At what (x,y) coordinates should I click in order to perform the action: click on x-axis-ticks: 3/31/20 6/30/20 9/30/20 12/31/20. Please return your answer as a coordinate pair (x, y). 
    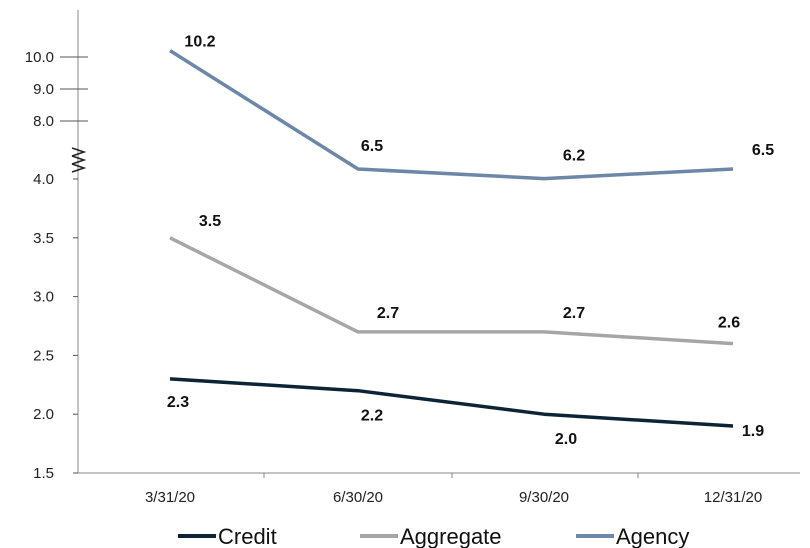
    Looking at the image, I should click on (453, 489).